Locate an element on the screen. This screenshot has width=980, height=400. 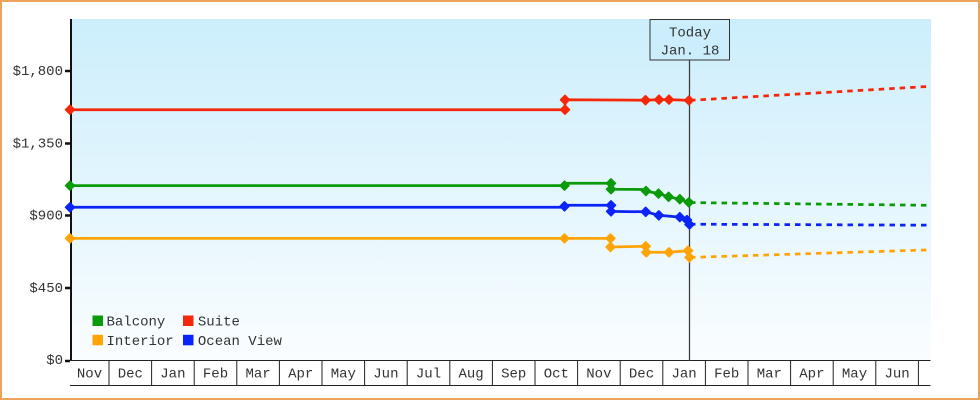
svg-text: $900 is located at coordinates (46, 217).